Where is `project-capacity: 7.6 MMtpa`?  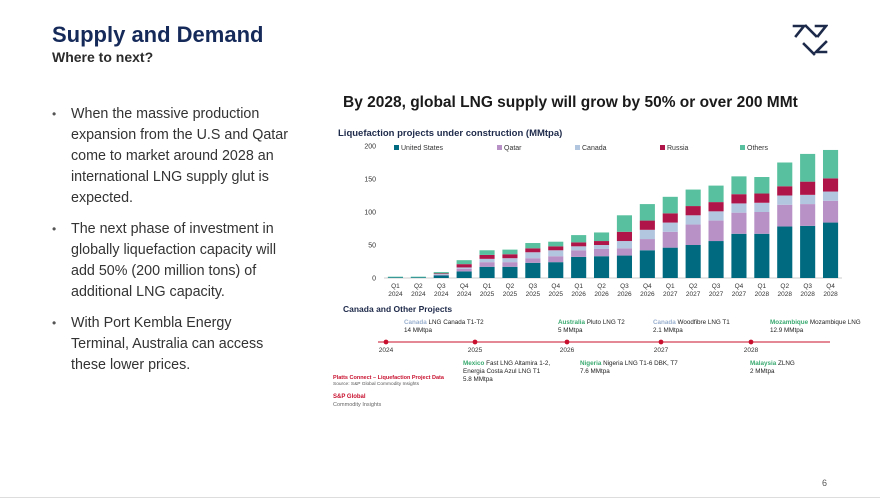
project-capacity: 7.6 MMtpa is located at coordinates (595, 371).